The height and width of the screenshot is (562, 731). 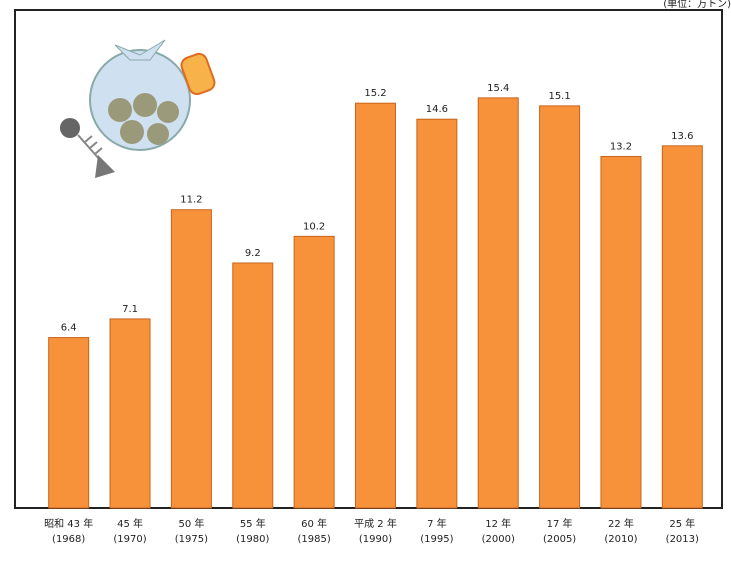 What do you see at coordinates (682, 539) in the screenshot?
I see `x-tick-year: (2013)` at bounding box center [682, 539].